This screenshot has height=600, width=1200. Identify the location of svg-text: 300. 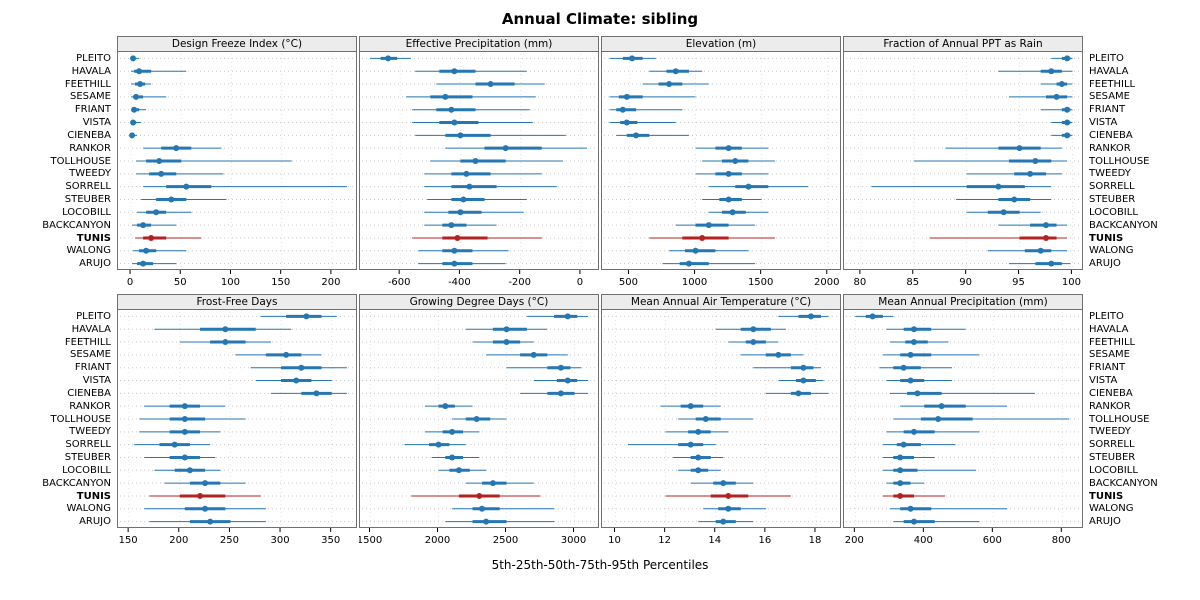
(279, 540).